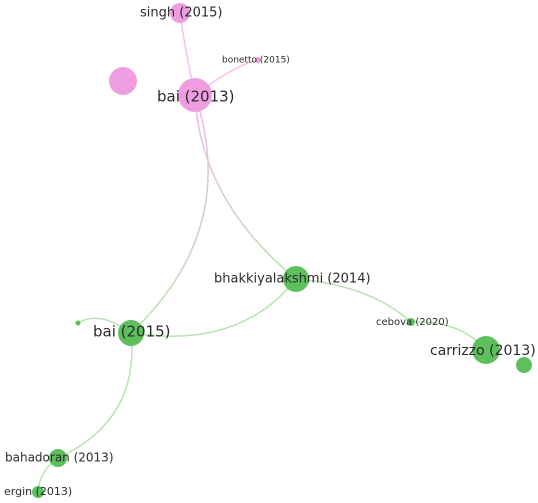 This screenshot has width=538, height=503. I want to click on node-label: bonetto (2015), so click(256, 61).